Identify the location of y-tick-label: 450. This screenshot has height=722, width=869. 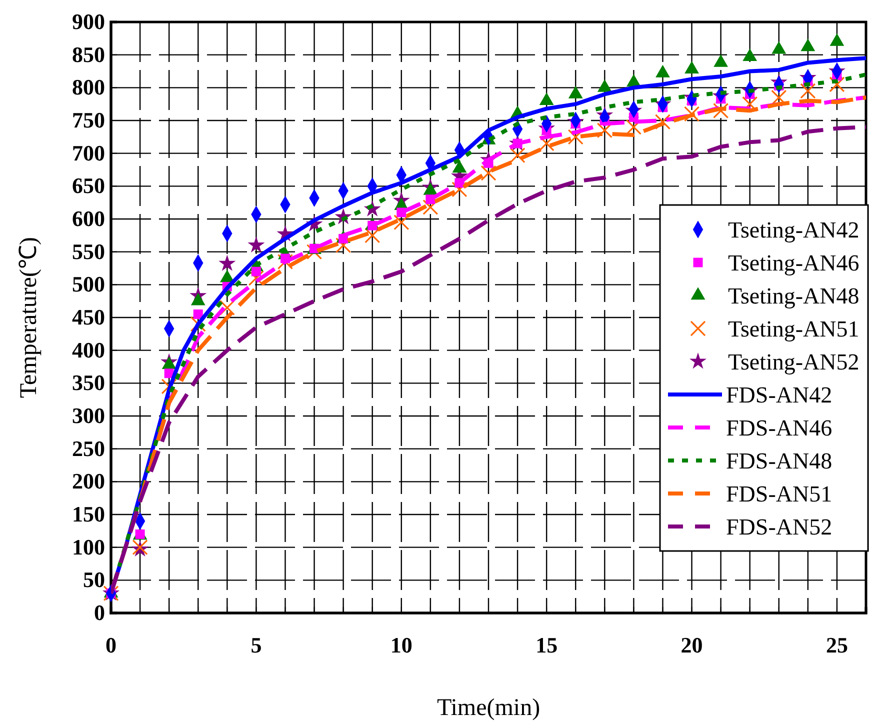
(88, 317).